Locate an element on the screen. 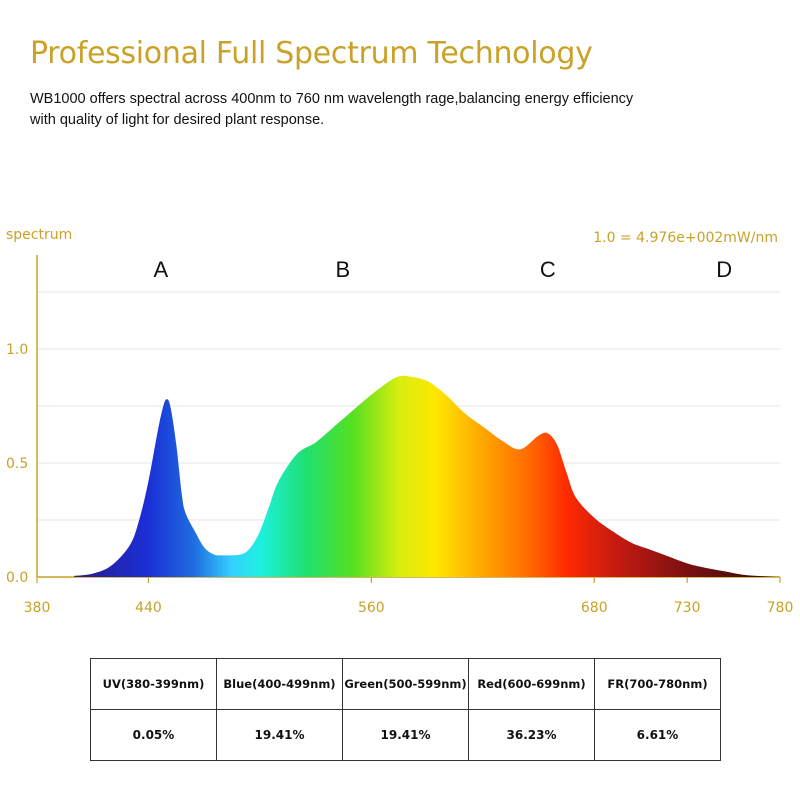 The image size is (800, 800). y-tick-label-0-5: 0.5 is located at coordinates (17, 464).